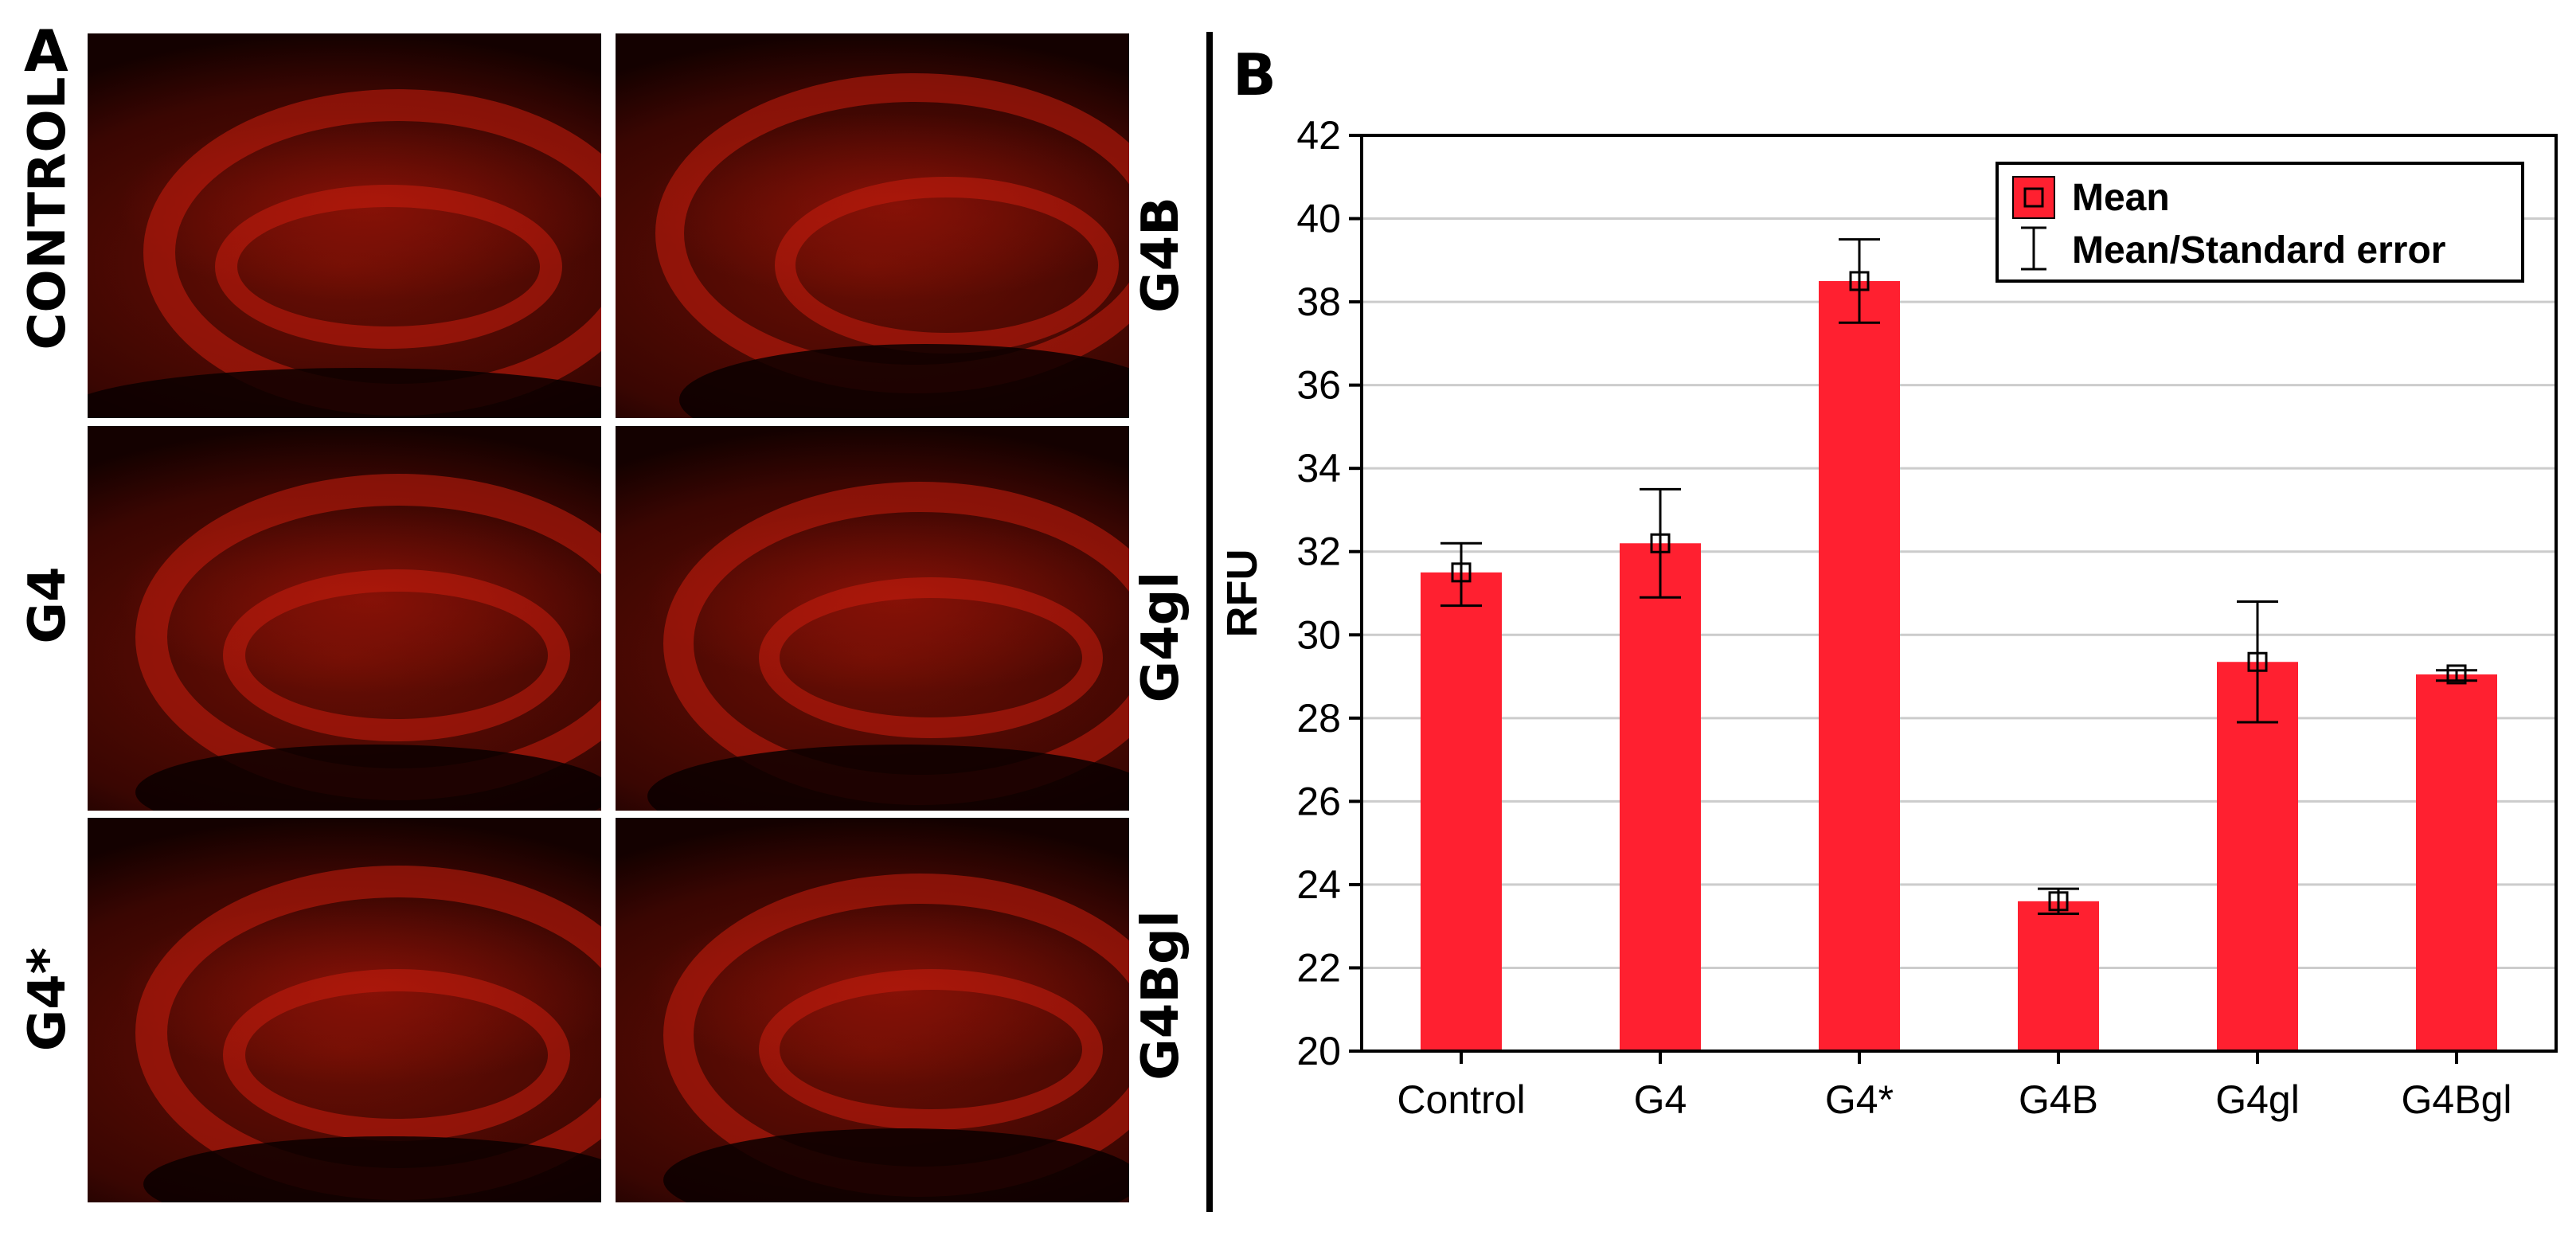 The width and height of the screenshot is (2576, 1243). What do you see at coordinates (1318, 1051) in the screenshot?
I see `y-tick-label: 20` at bounding box center [1318, 1051].